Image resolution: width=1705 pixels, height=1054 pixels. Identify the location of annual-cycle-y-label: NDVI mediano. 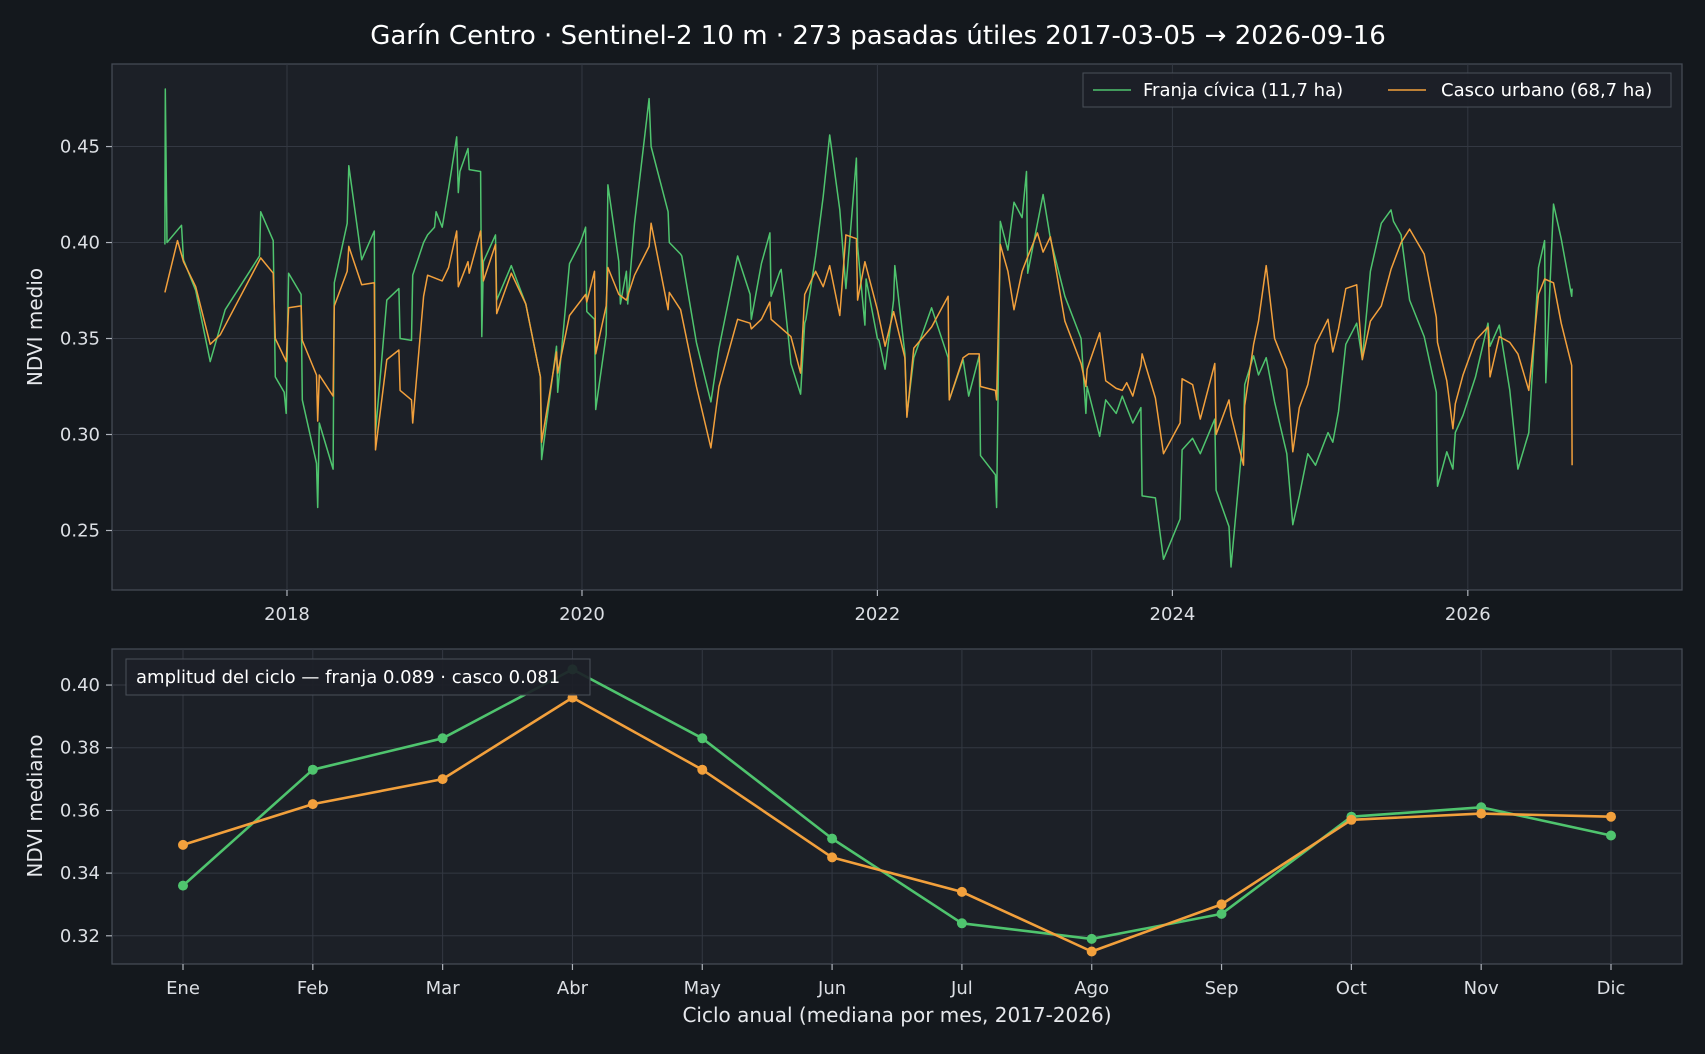
(35, 805).